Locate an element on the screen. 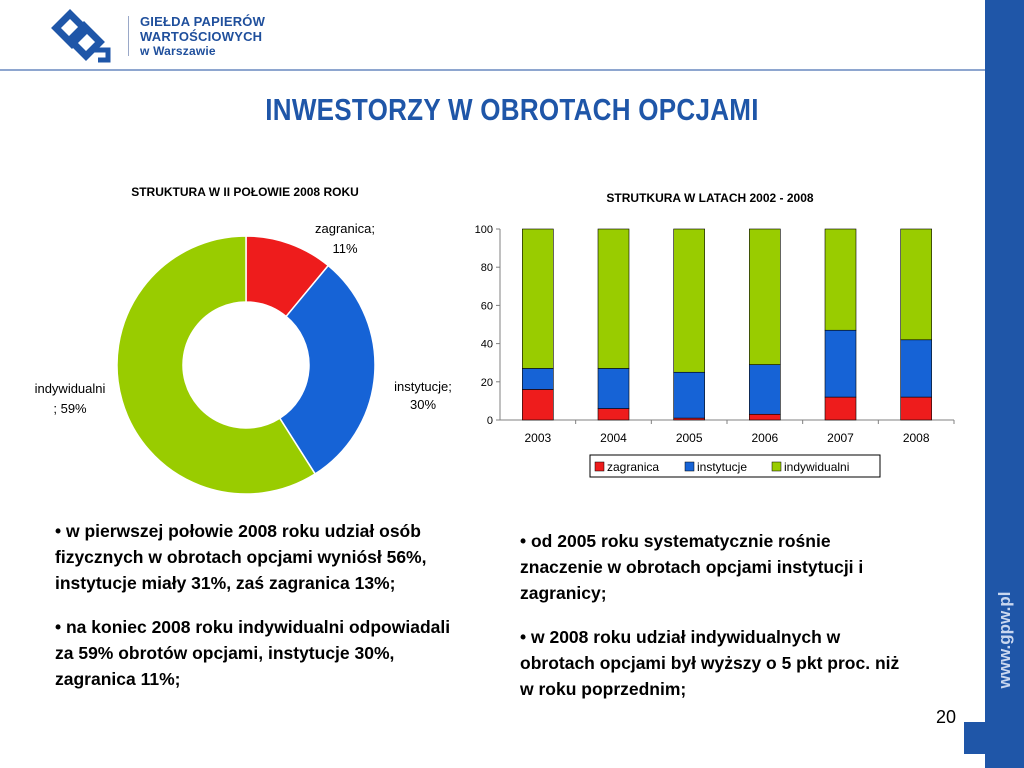 The image size is (1024, 768). legend-box is located at coordinates (735, 466).